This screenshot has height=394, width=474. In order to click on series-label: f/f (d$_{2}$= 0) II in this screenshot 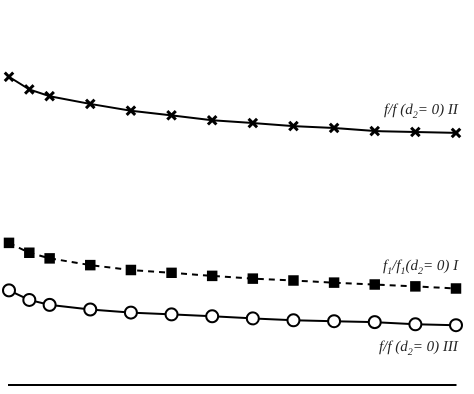, I will do `click(421, 111)`.